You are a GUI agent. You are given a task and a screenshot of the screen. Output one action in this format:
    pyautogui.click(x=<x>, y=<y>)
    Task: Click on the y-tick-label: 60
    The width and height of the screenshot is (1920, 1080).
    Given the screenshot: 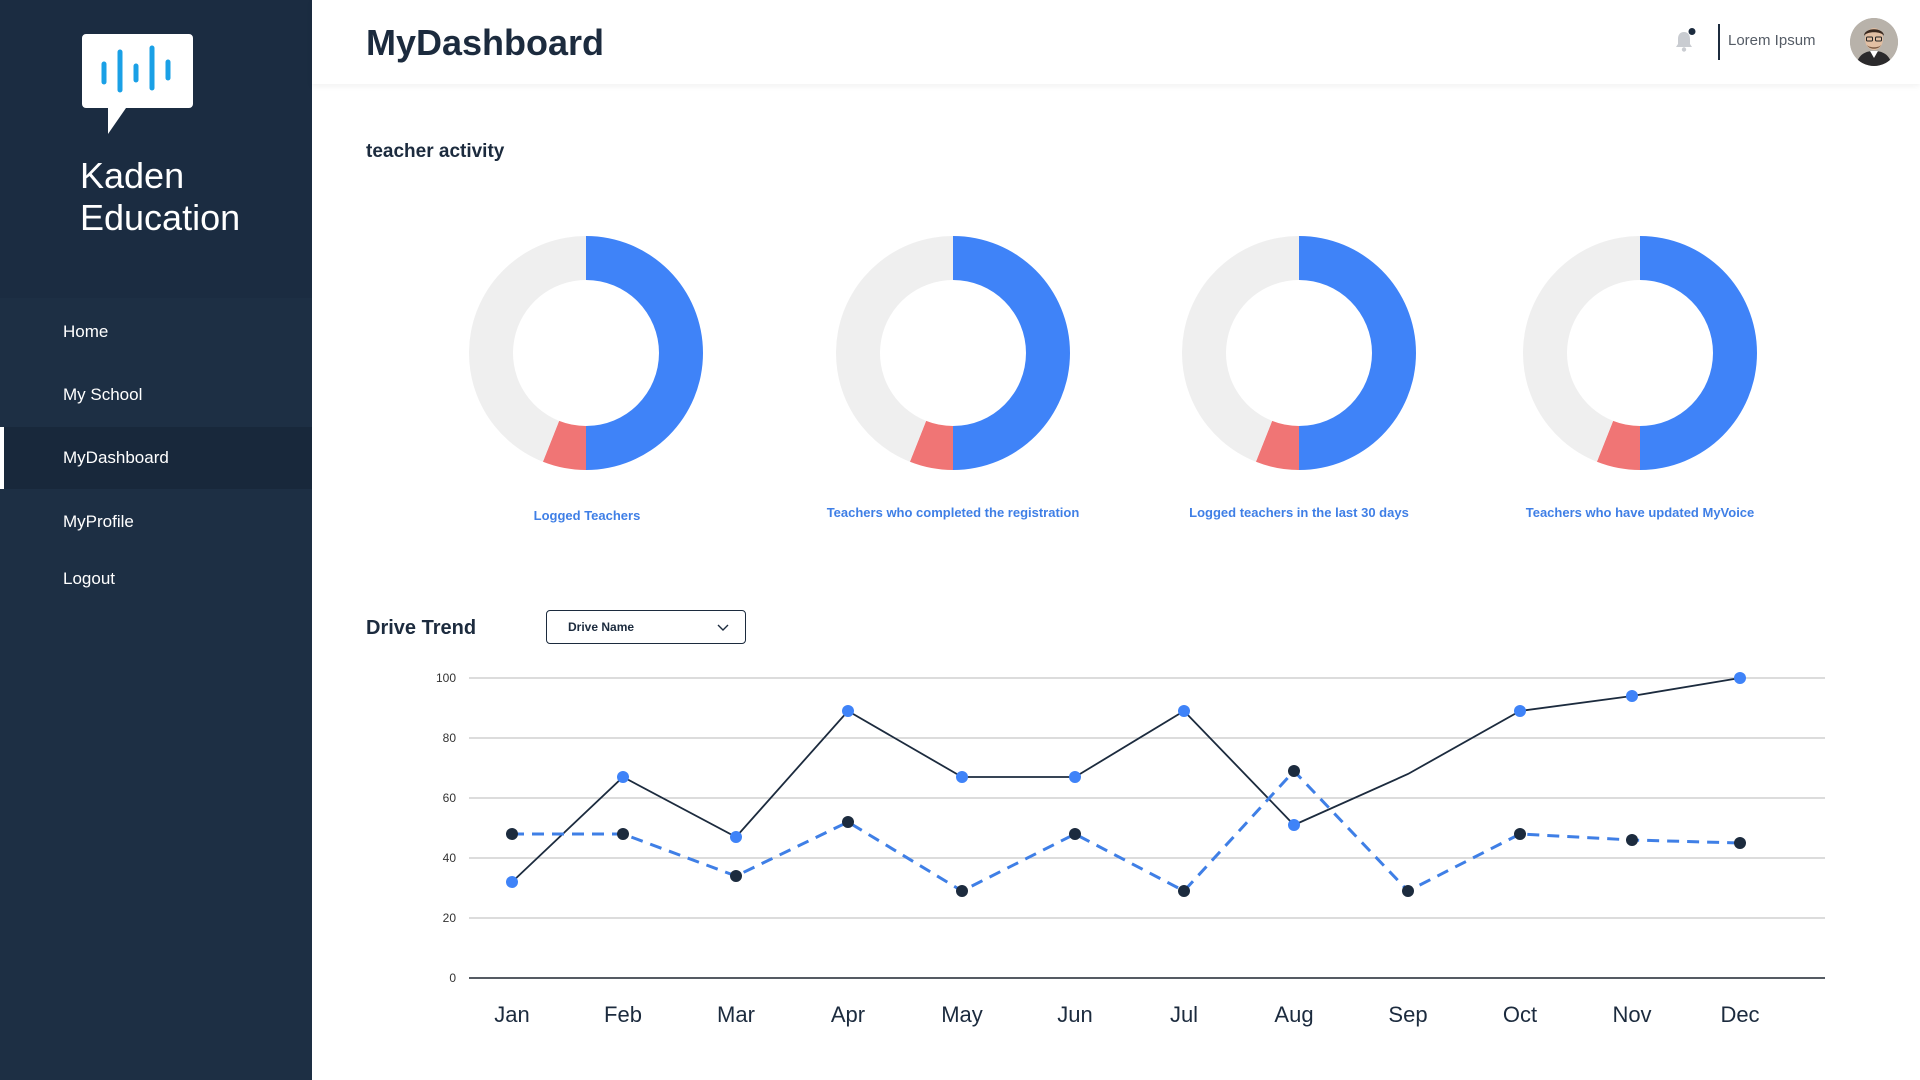 What is the action you would take?
    pyautogui.click(x=450, y=798)
    